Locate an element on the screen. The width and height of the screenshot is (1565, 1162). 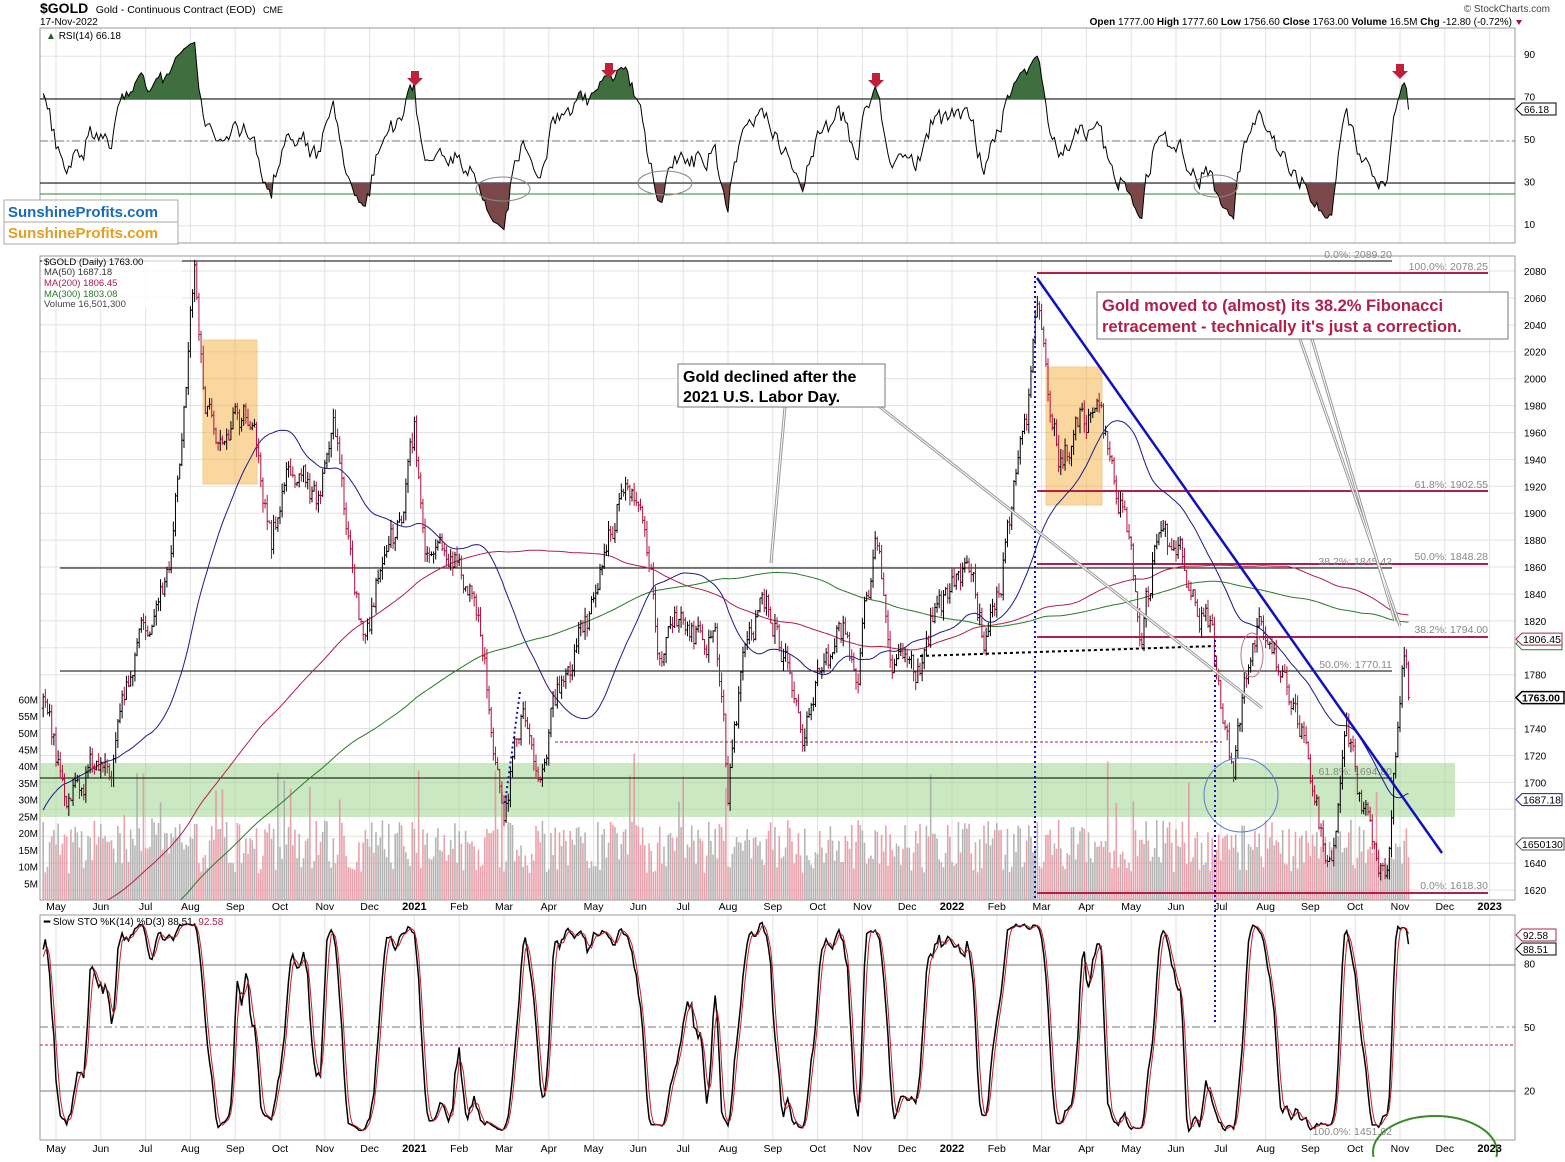
fib-label: 100.0%: 2078.25 is located at coordinates (1449, 267).